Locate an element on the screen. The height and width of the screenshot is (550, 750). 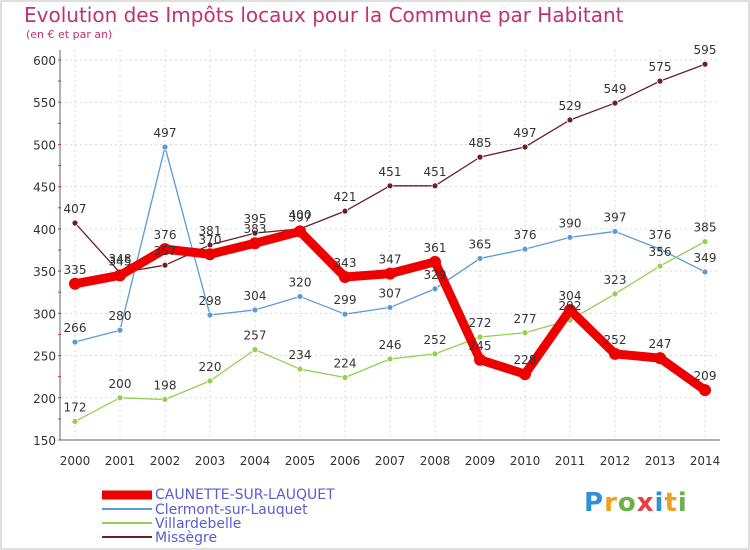
data-label-2: 200 is located at coordinates (120, 384).